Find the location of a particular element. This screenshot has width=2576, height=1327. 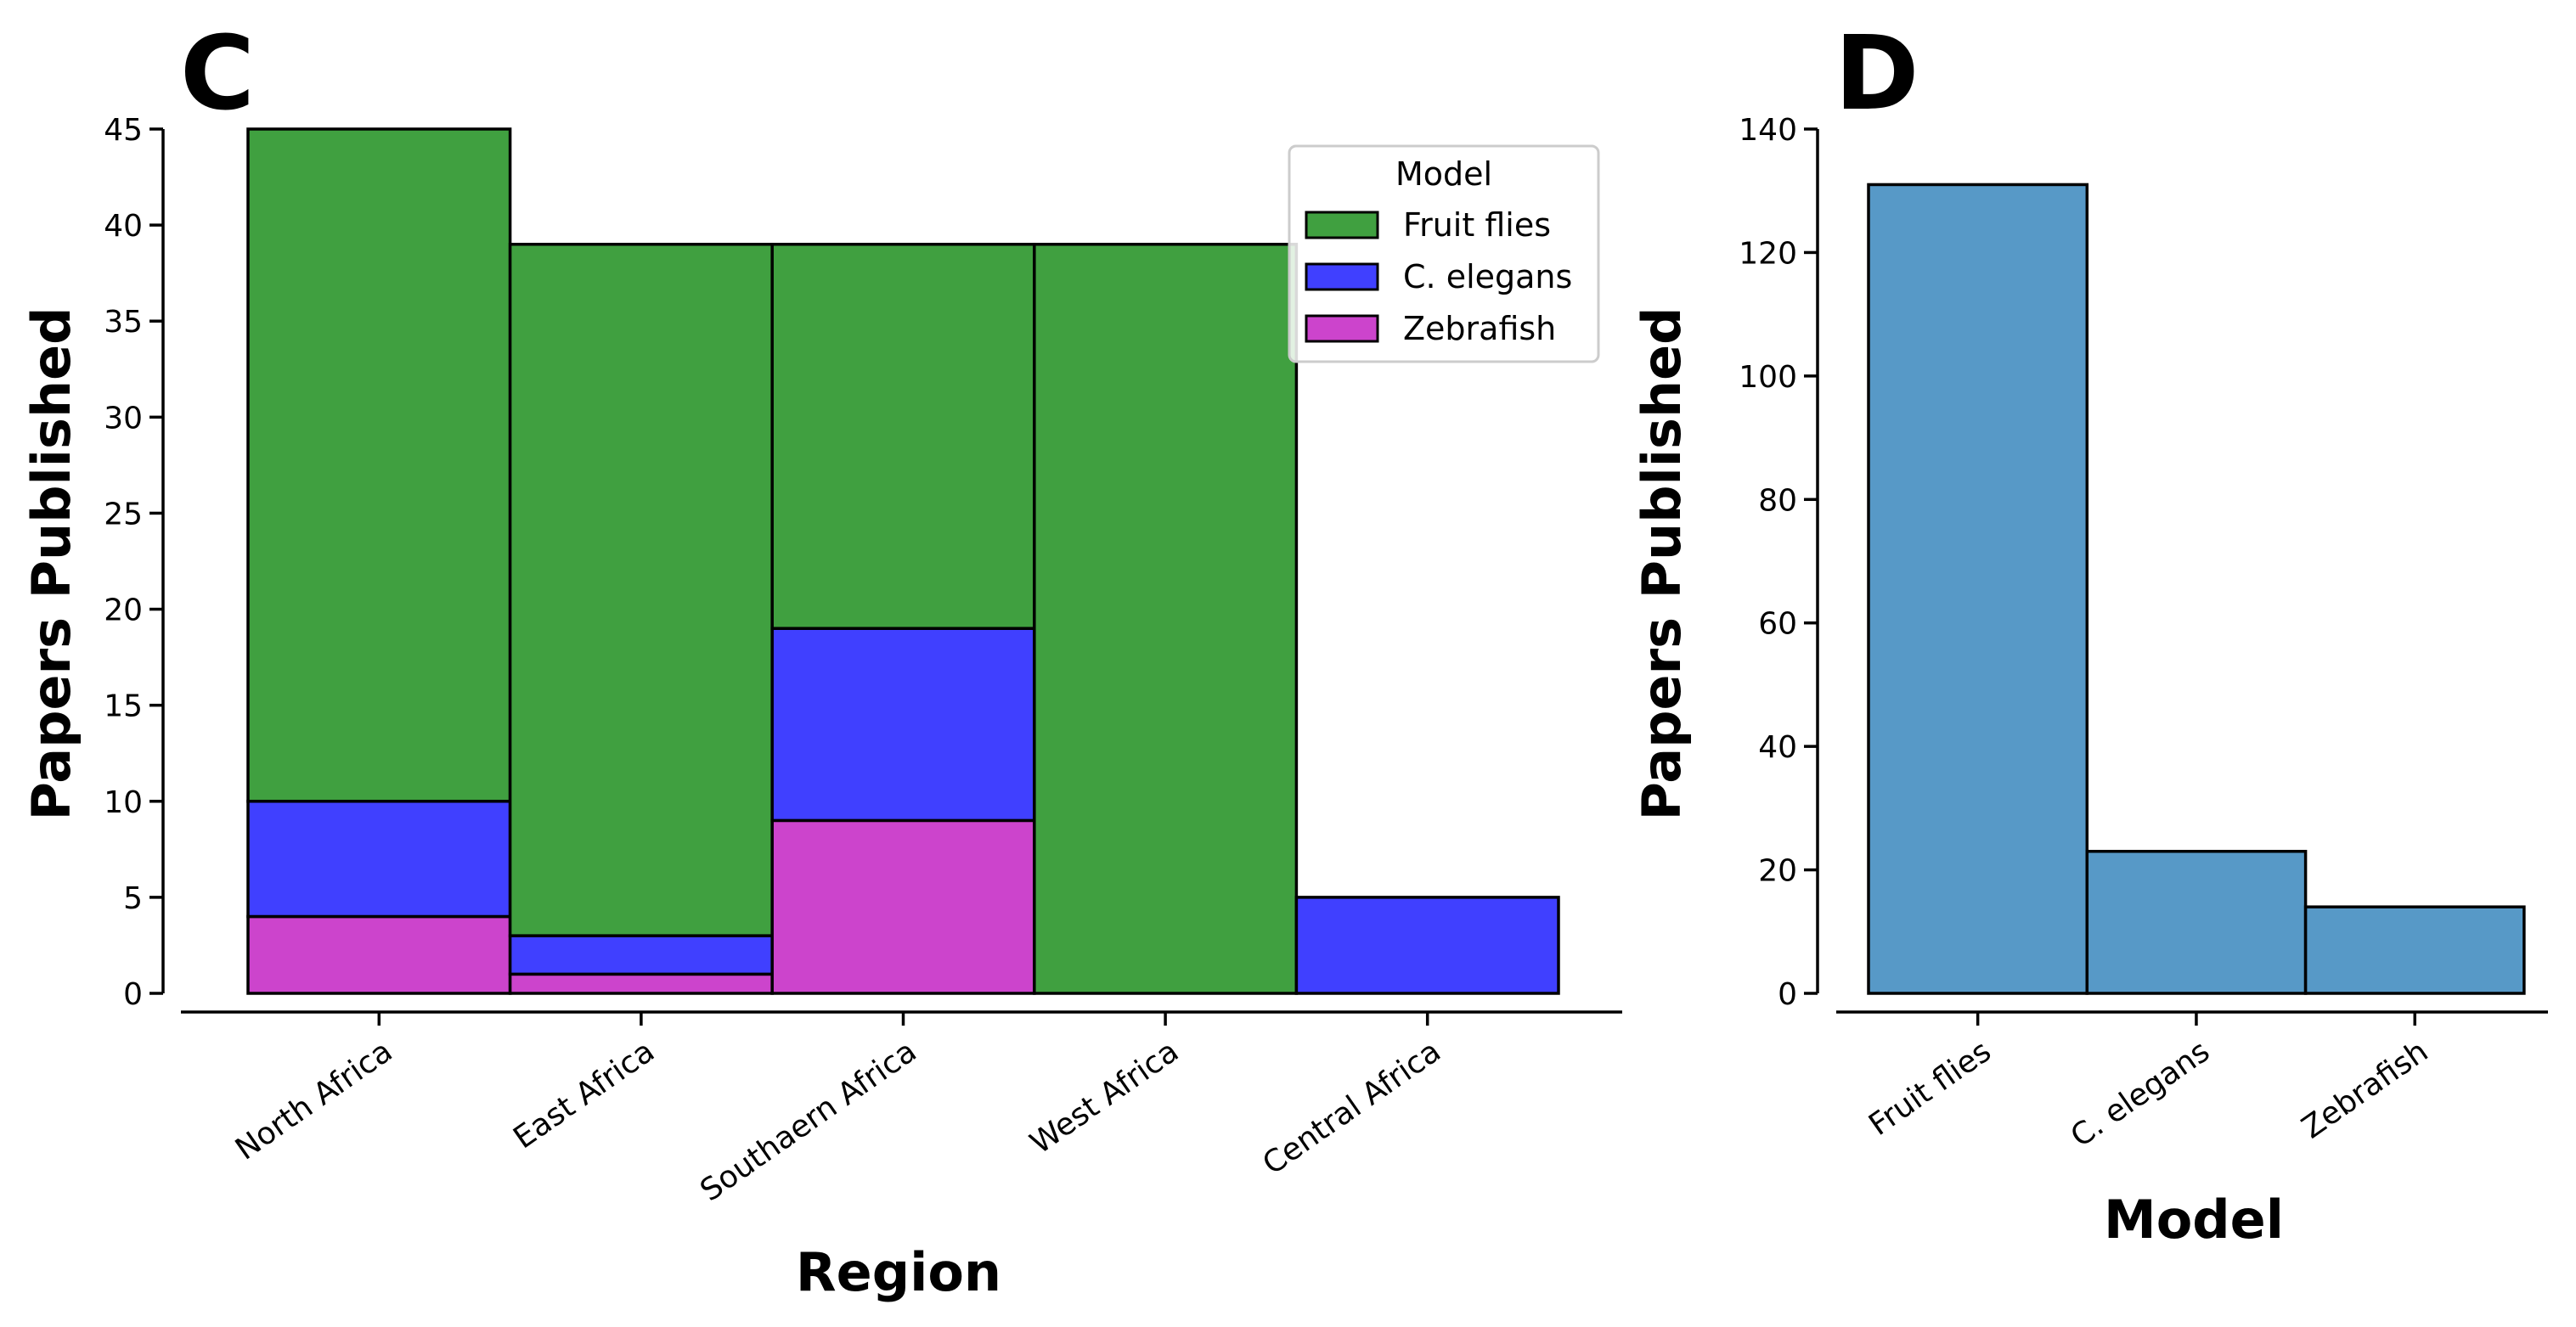

legend-title: Model is located at coordinates (1443, 174).